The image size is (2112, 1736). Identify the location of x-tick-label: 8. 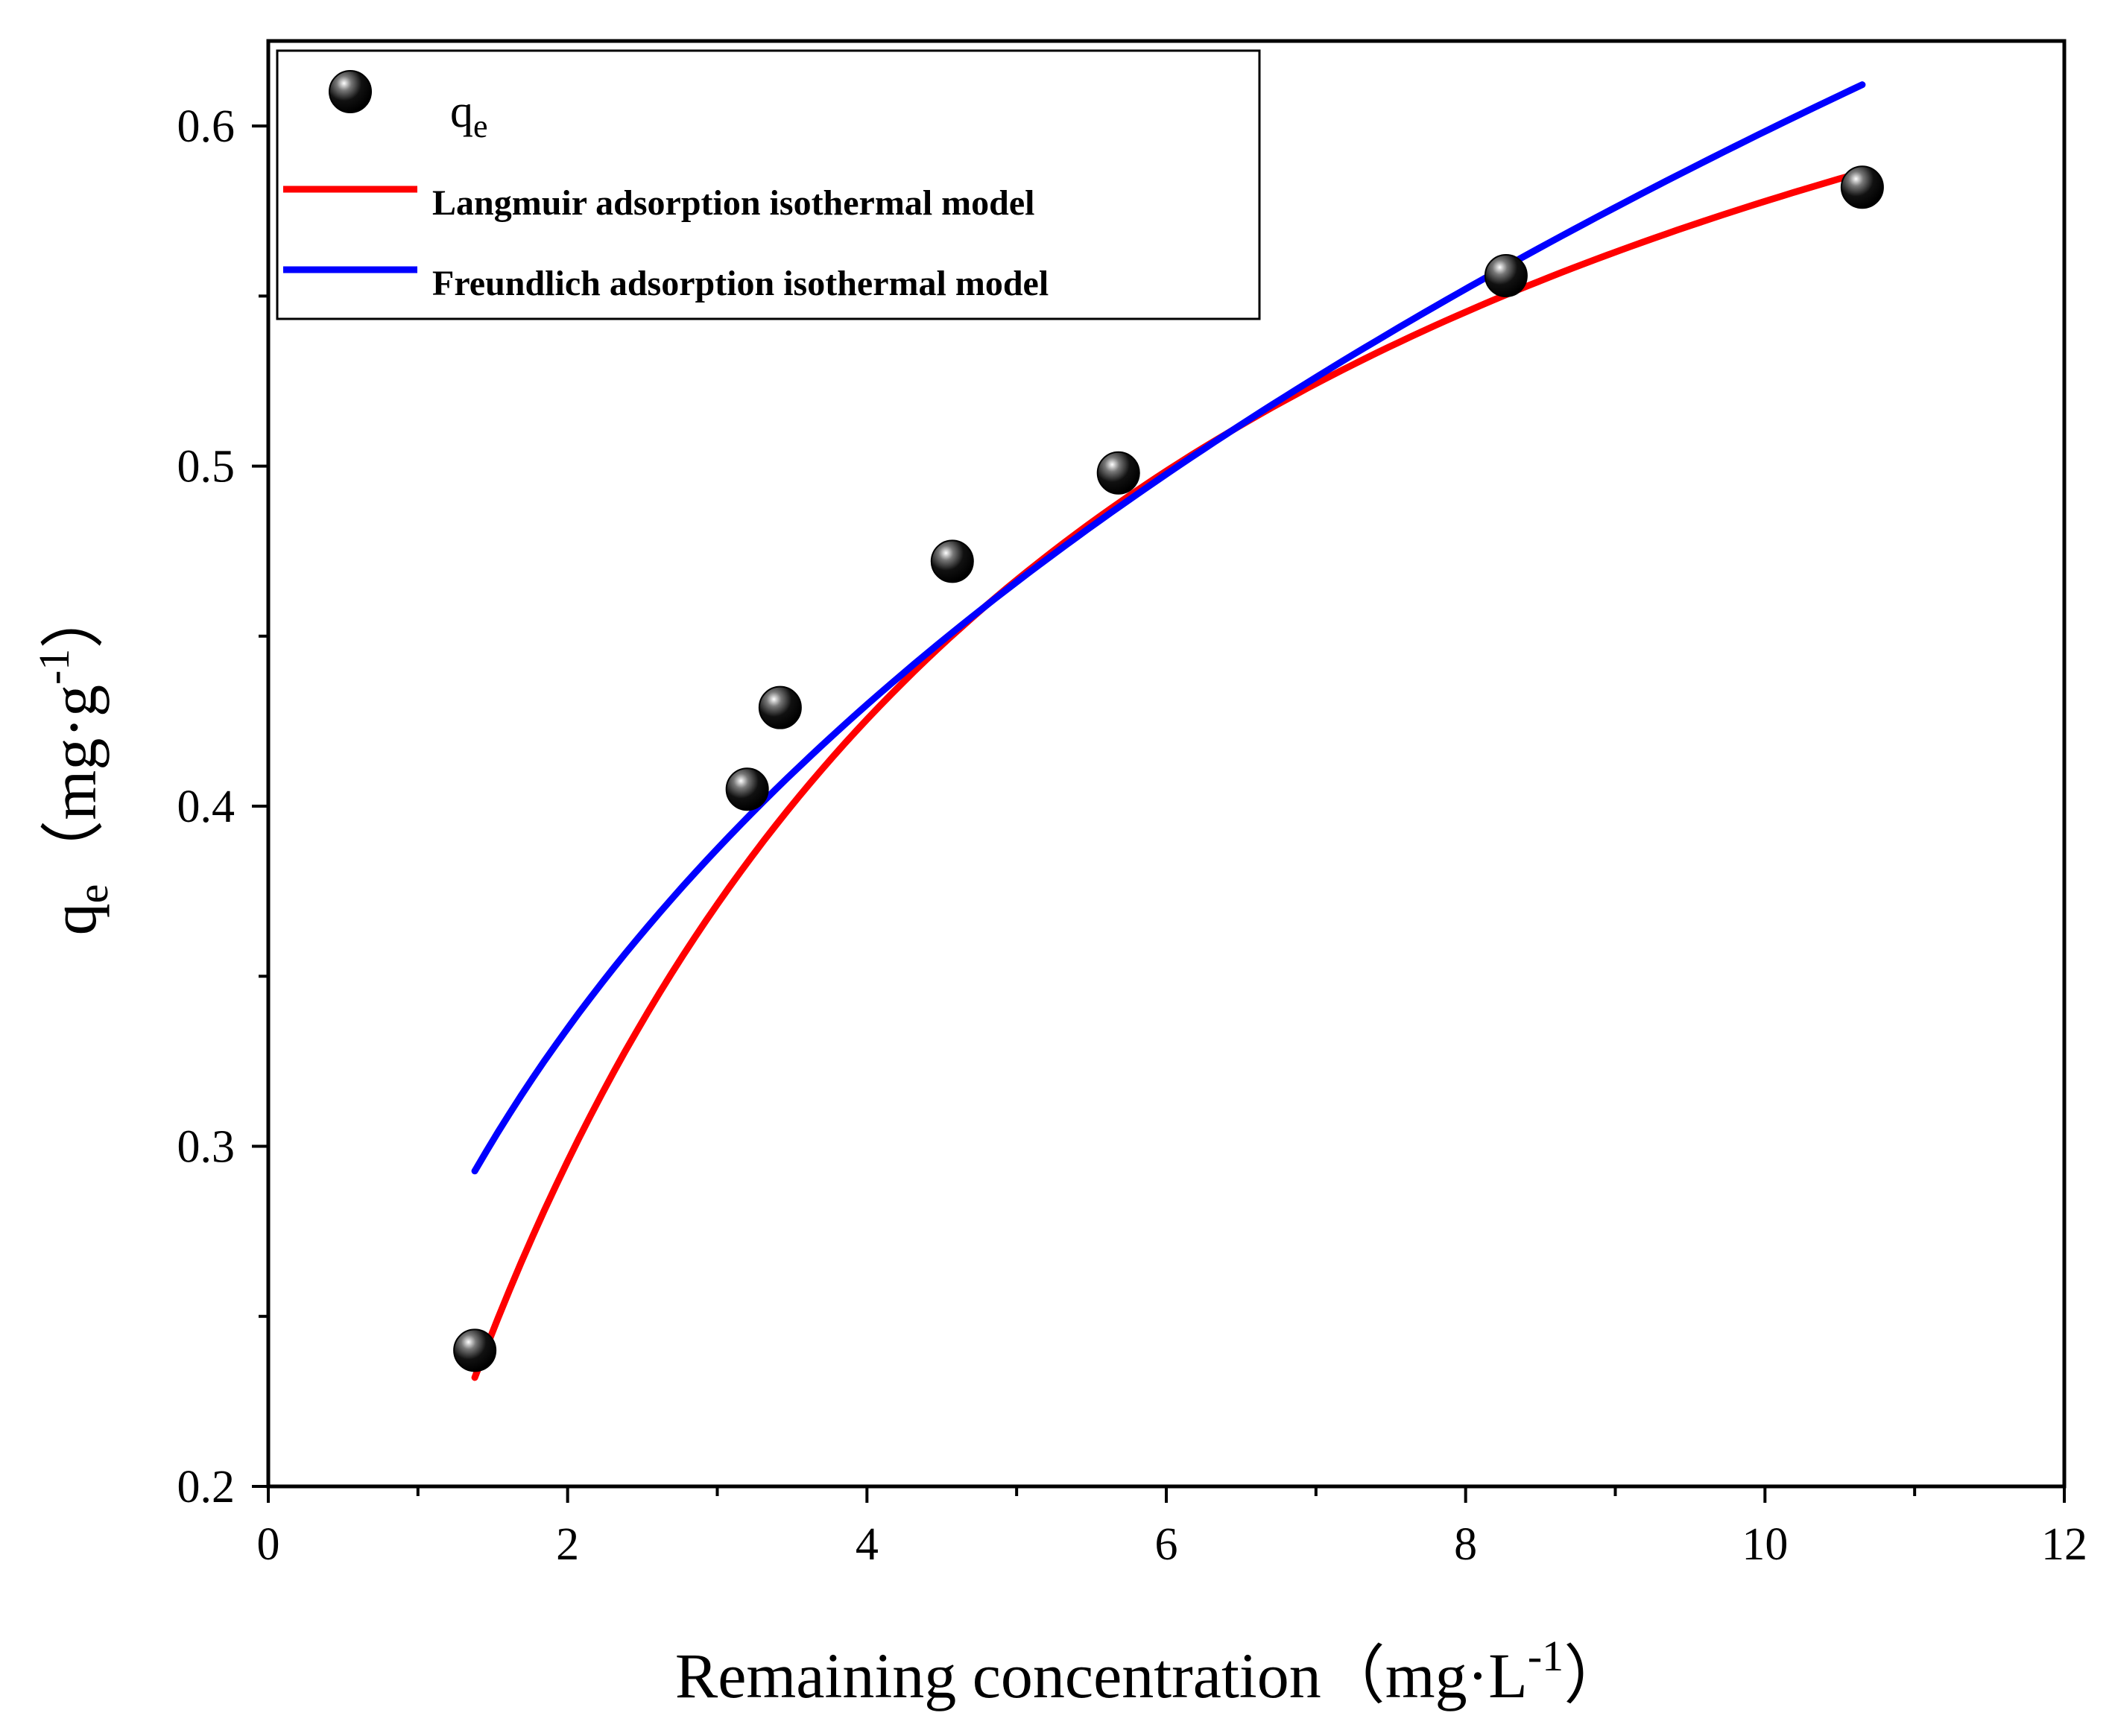
(1465, 1544).